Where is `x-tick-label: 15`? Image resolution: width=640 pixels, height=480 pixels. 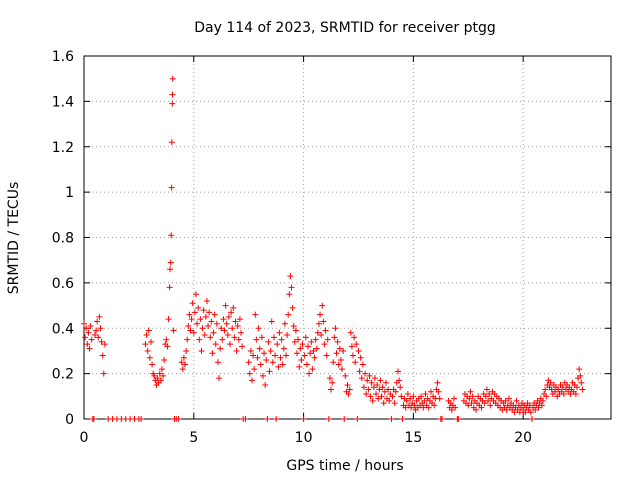
x-tick-label: 15 is located at coordinates (413, 438).